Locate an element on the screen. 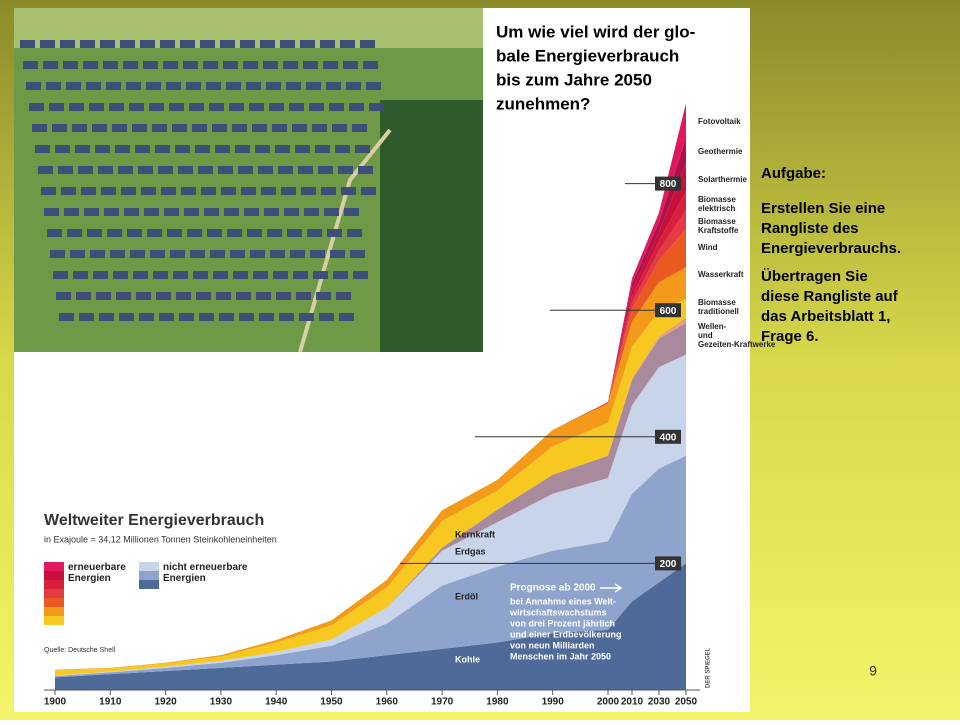 This screenshot has height=725, width=960. series-label: Biomasse elektrisch is located at coordinates (717, 204).